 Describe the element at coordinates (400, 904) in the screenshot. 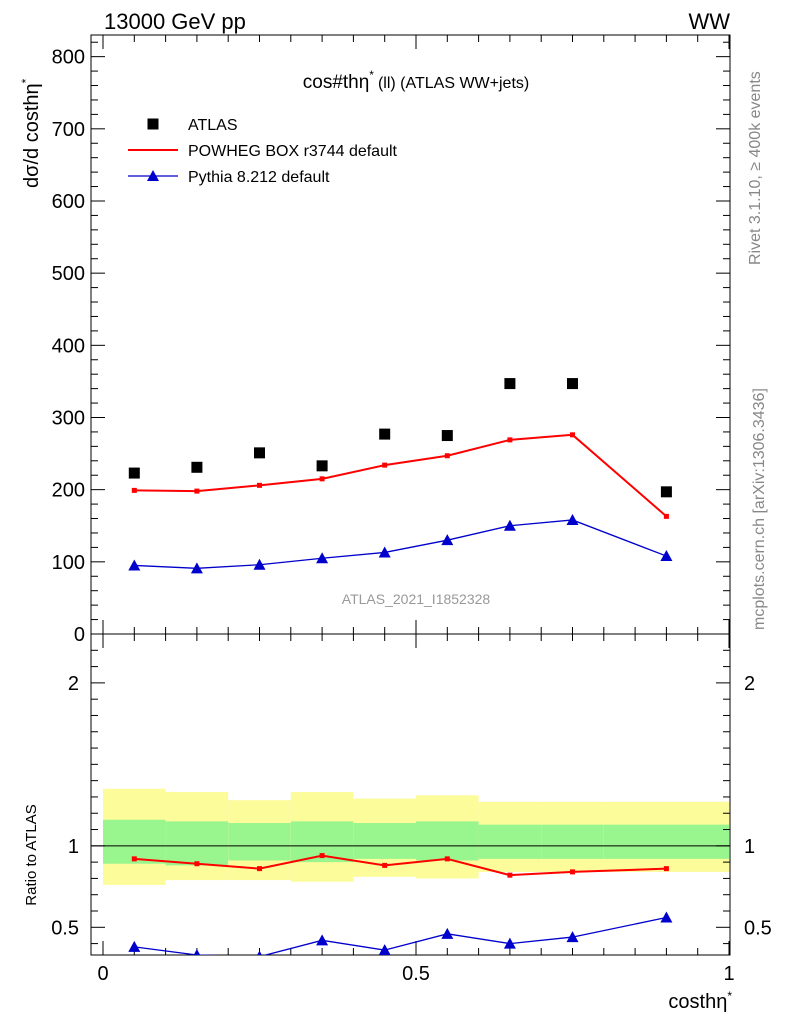

I see `ratio-curves` at that location.